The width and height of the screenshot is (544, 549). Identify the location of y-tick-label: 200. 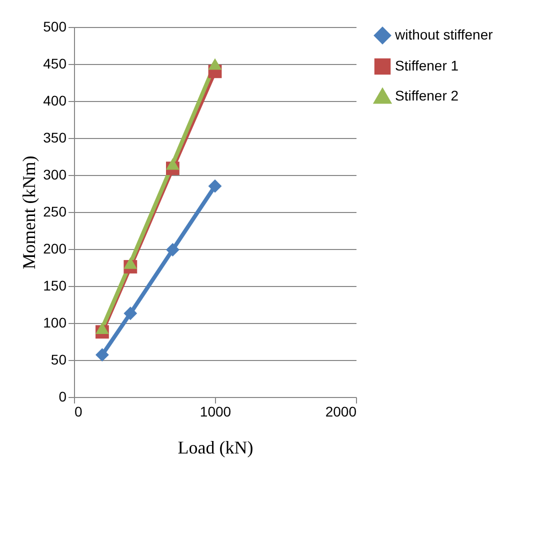
(55, 248).